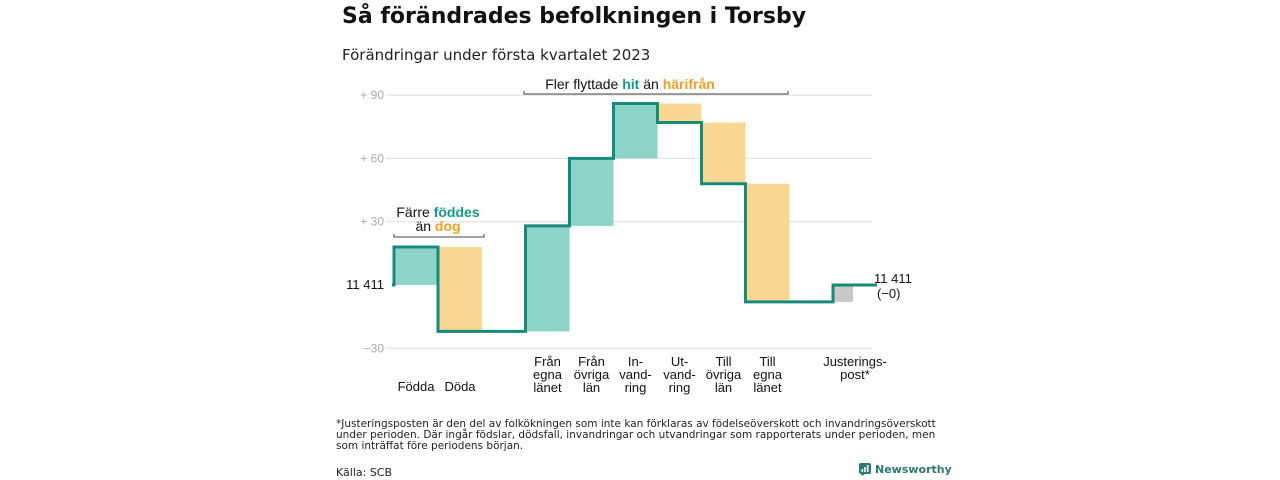 Image resolution: width=1280 pixels, height=480 pixels. I want to click on end-change-label: (−0), so click(888, 293).